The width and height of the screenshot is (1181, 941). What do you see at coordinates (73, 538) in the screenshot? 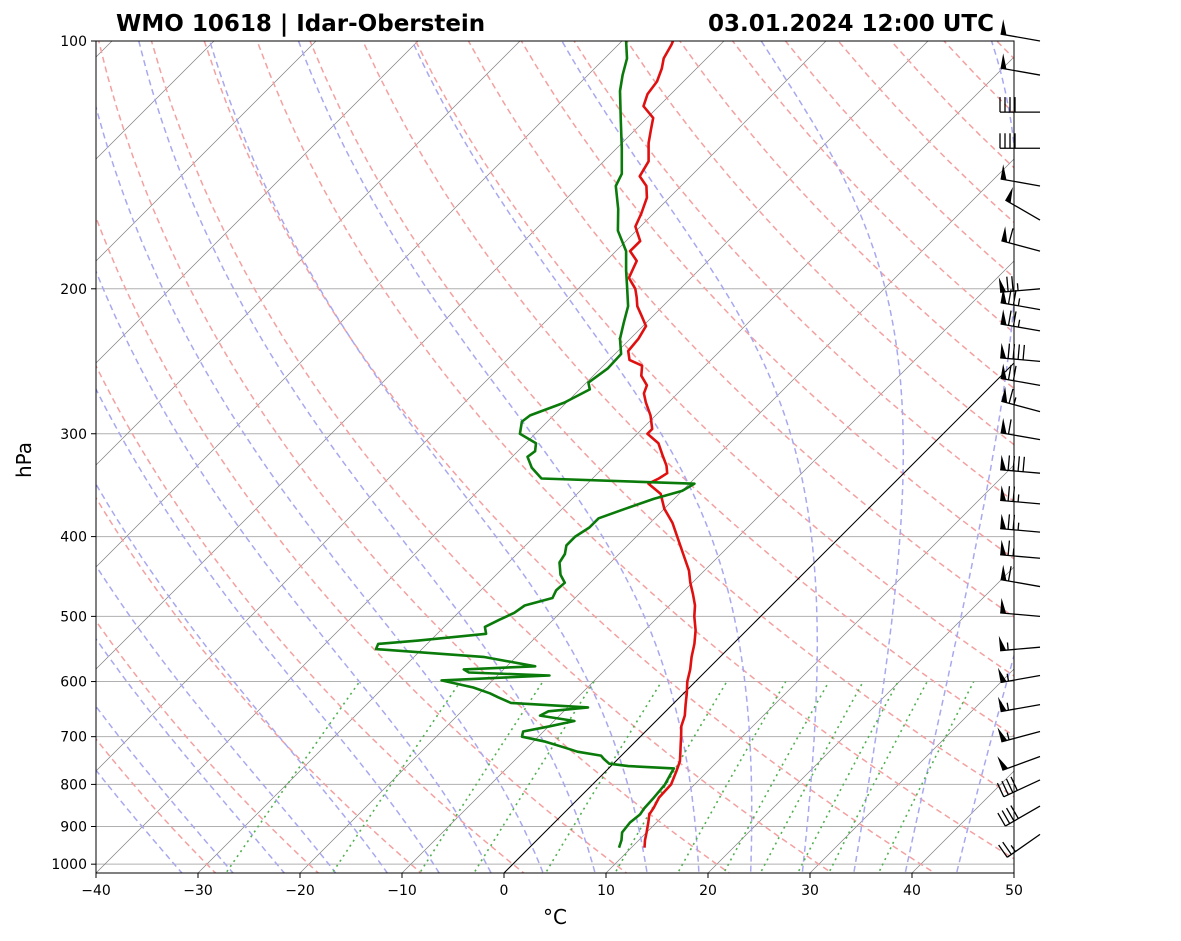
I see `y-tick-label: 400` at bounding box center [73, 538].